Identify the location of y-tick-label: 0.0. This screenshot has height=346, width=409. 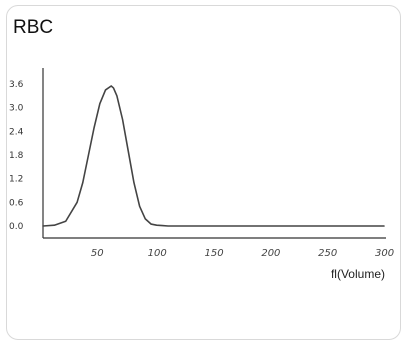
(16, 227).